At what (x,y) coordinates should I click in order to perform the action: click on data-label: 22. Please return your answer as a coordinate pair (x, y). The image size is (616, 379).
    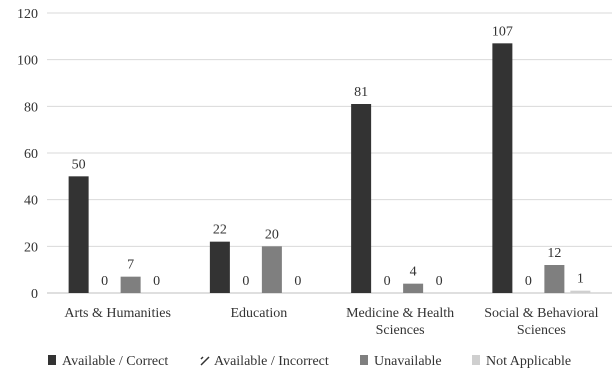
    Looking at the image, I should click on (220, 230).